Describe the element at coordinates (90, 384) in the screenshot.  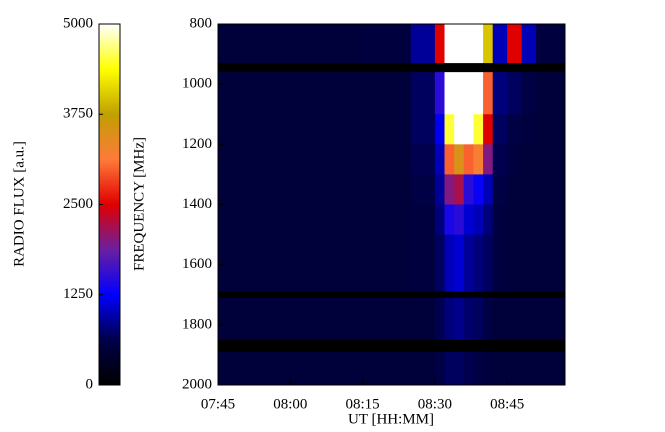
I see `colorbar-tick-label: 0` at that location.